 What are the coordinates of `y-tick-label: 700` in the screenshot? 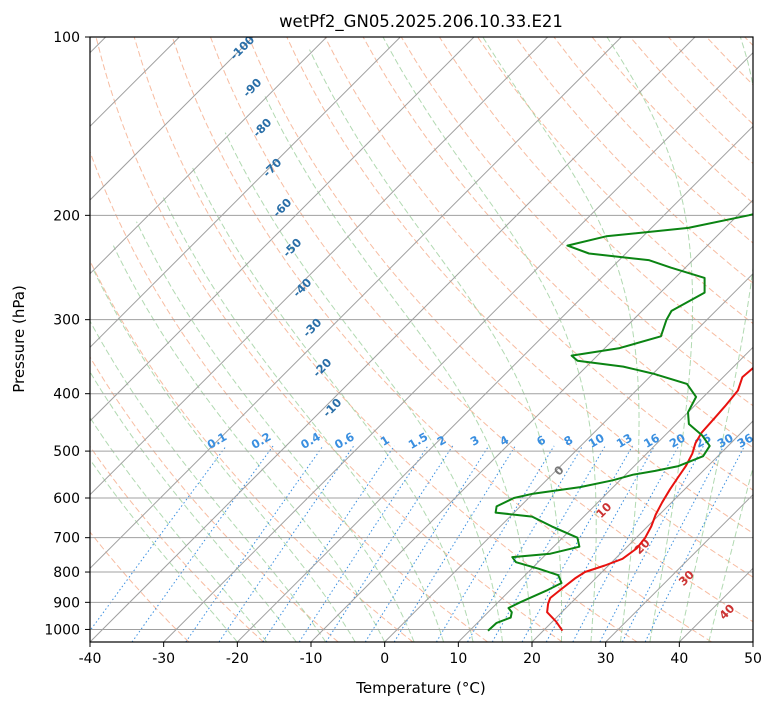 It's located at (66, 539).